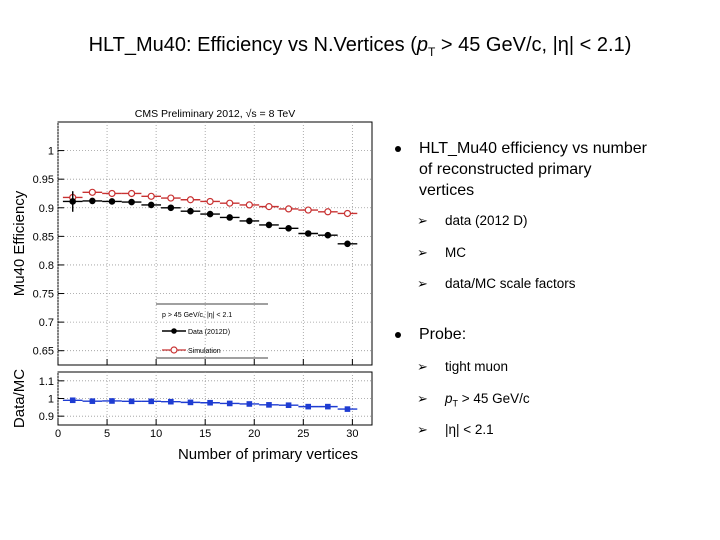 The height and width of the screenshot is (540, 720). Describe the element at coordinates (43, 180) in the screenshot. I see `top-ytick-label: 0.95` at that location.